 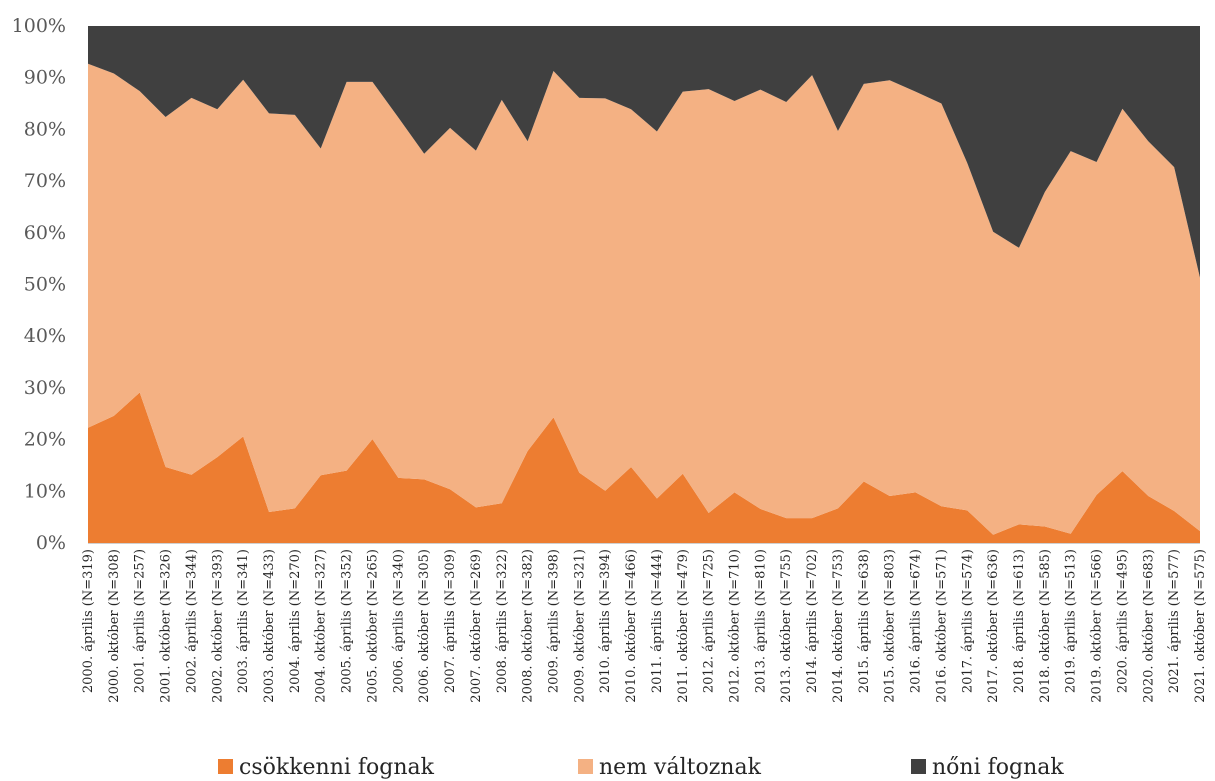 What do you see at coordinates (838, 626) in the screenshot?
I see `x-tick-label: 2014. október (N=753)` at bounding box center [838, 626].